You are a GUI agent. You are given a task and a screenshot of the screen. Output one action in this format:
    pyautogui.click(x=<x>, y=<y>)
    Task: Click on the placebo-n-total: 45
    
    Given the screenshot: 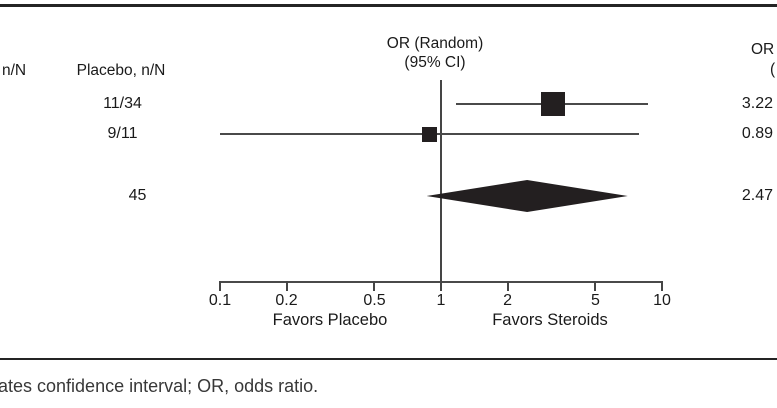 What is the action you would take?
    pyautogui.click(x=137, y=195)
    